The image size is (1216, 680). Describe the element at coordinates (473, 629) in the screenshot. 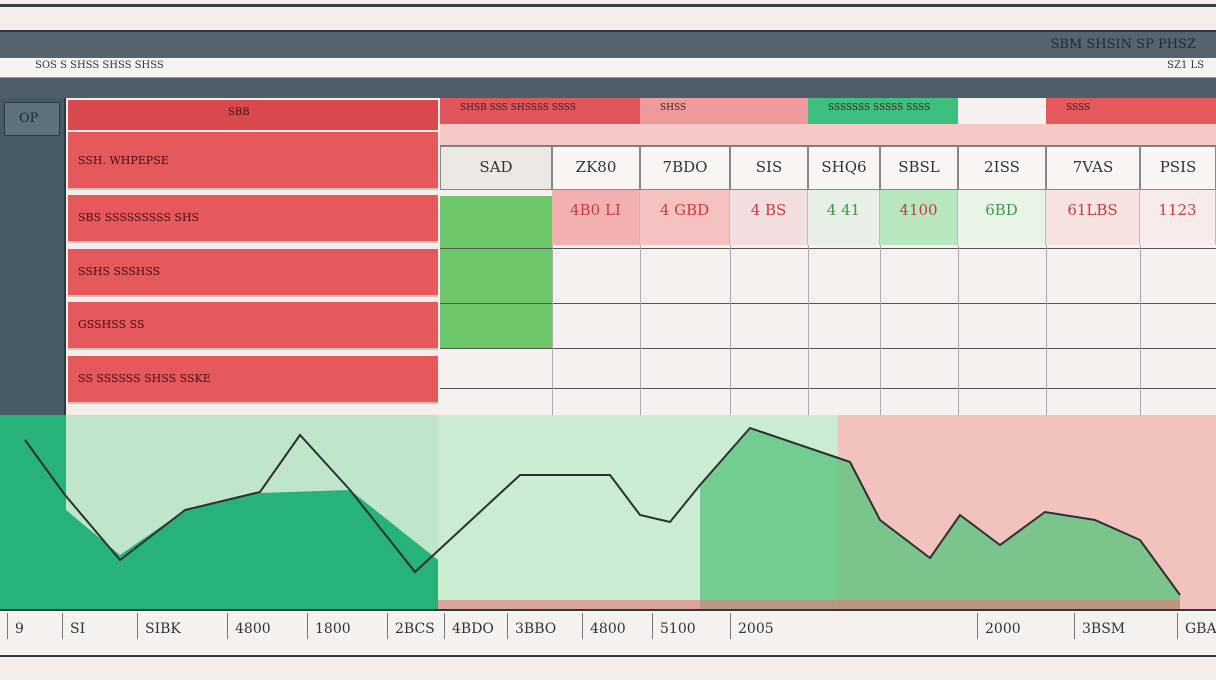

I see `x-tick-label: 4BDO` at that location.